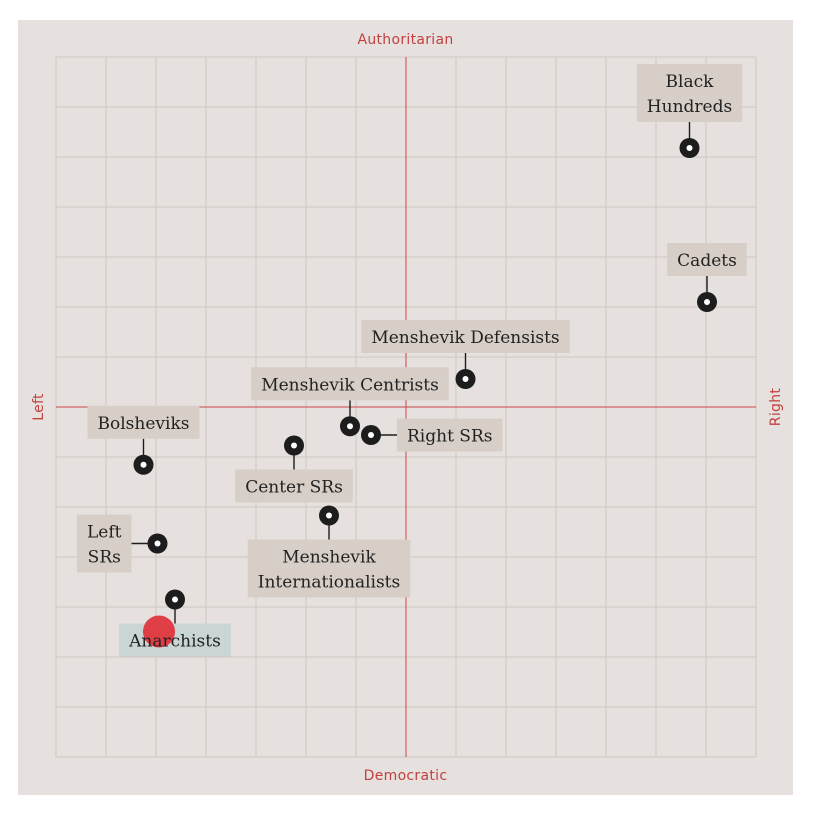 The image size is (815, 814). What do you see at coordinates (465, 354) in the screenshot?
I see `point-group: Menshevik Defensists` at bounding box center [465, 354].